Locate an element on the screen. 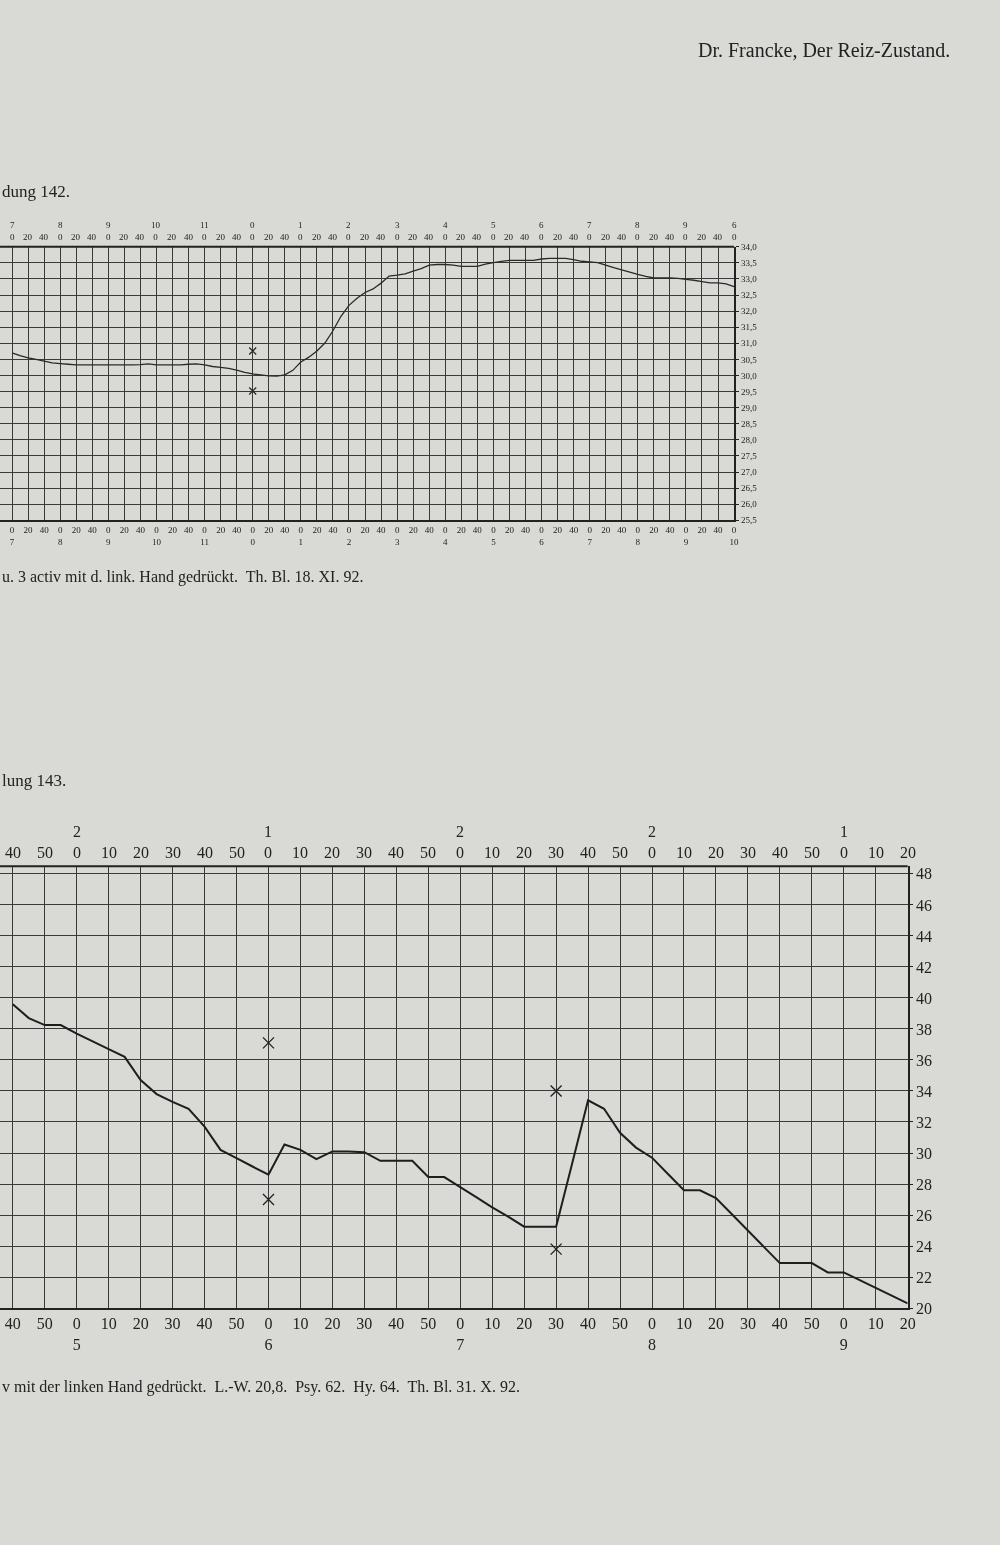 This screenshot has height=1545, width=1000. text: 10 0 is located at coordinates (156, 231).